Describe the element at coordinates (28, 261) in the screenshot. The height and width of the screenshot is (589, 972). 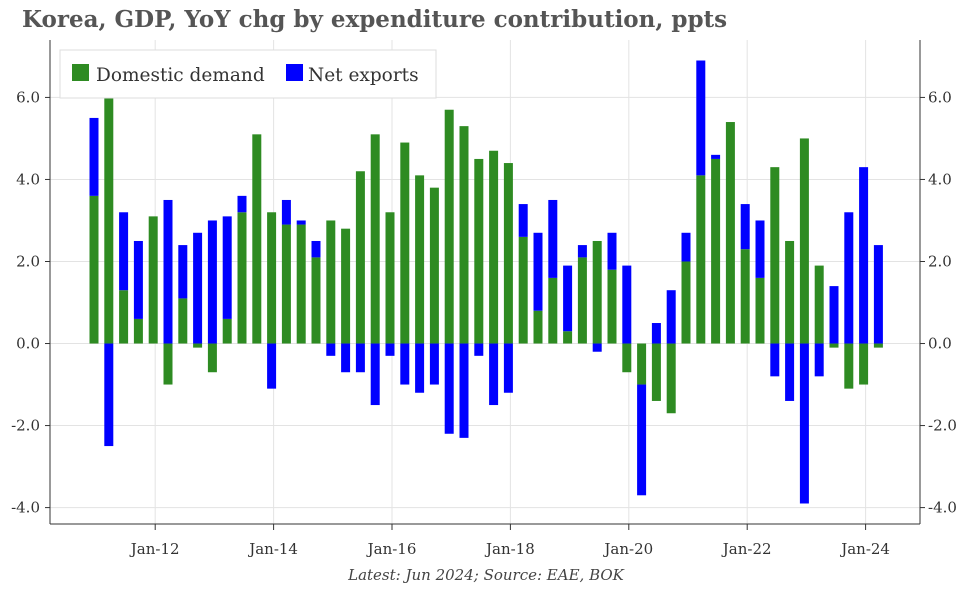
I see `y-tick-label-left: 2.0` at that location.